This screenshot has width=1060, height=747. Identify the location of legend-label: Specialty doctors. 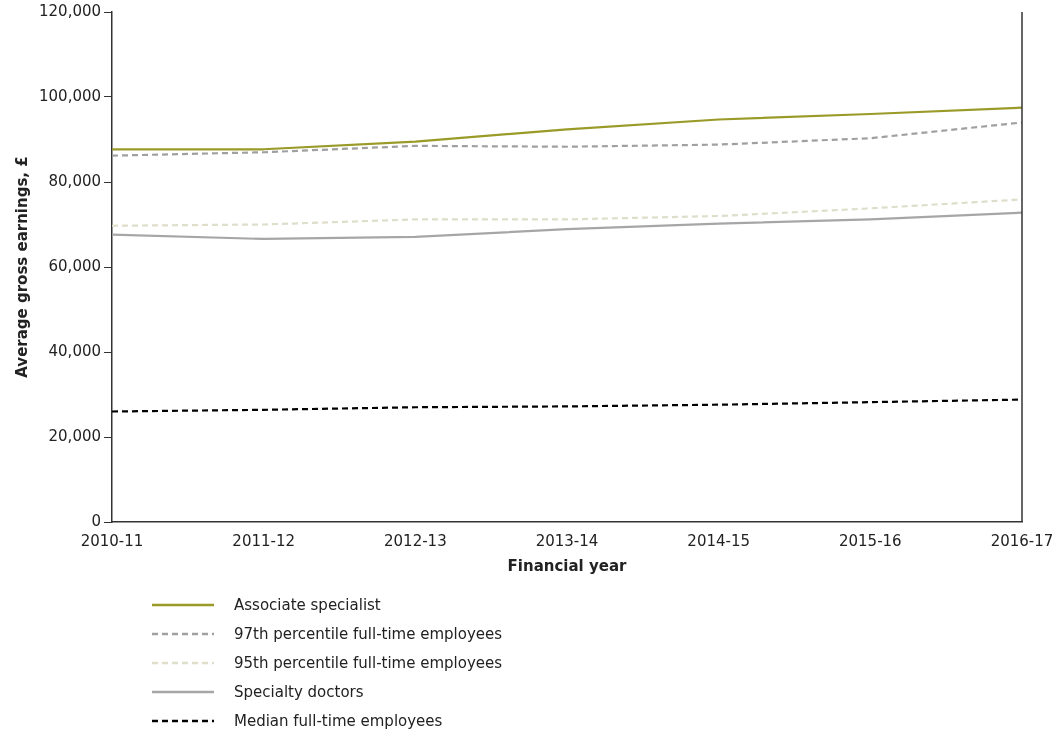
(299, 691).